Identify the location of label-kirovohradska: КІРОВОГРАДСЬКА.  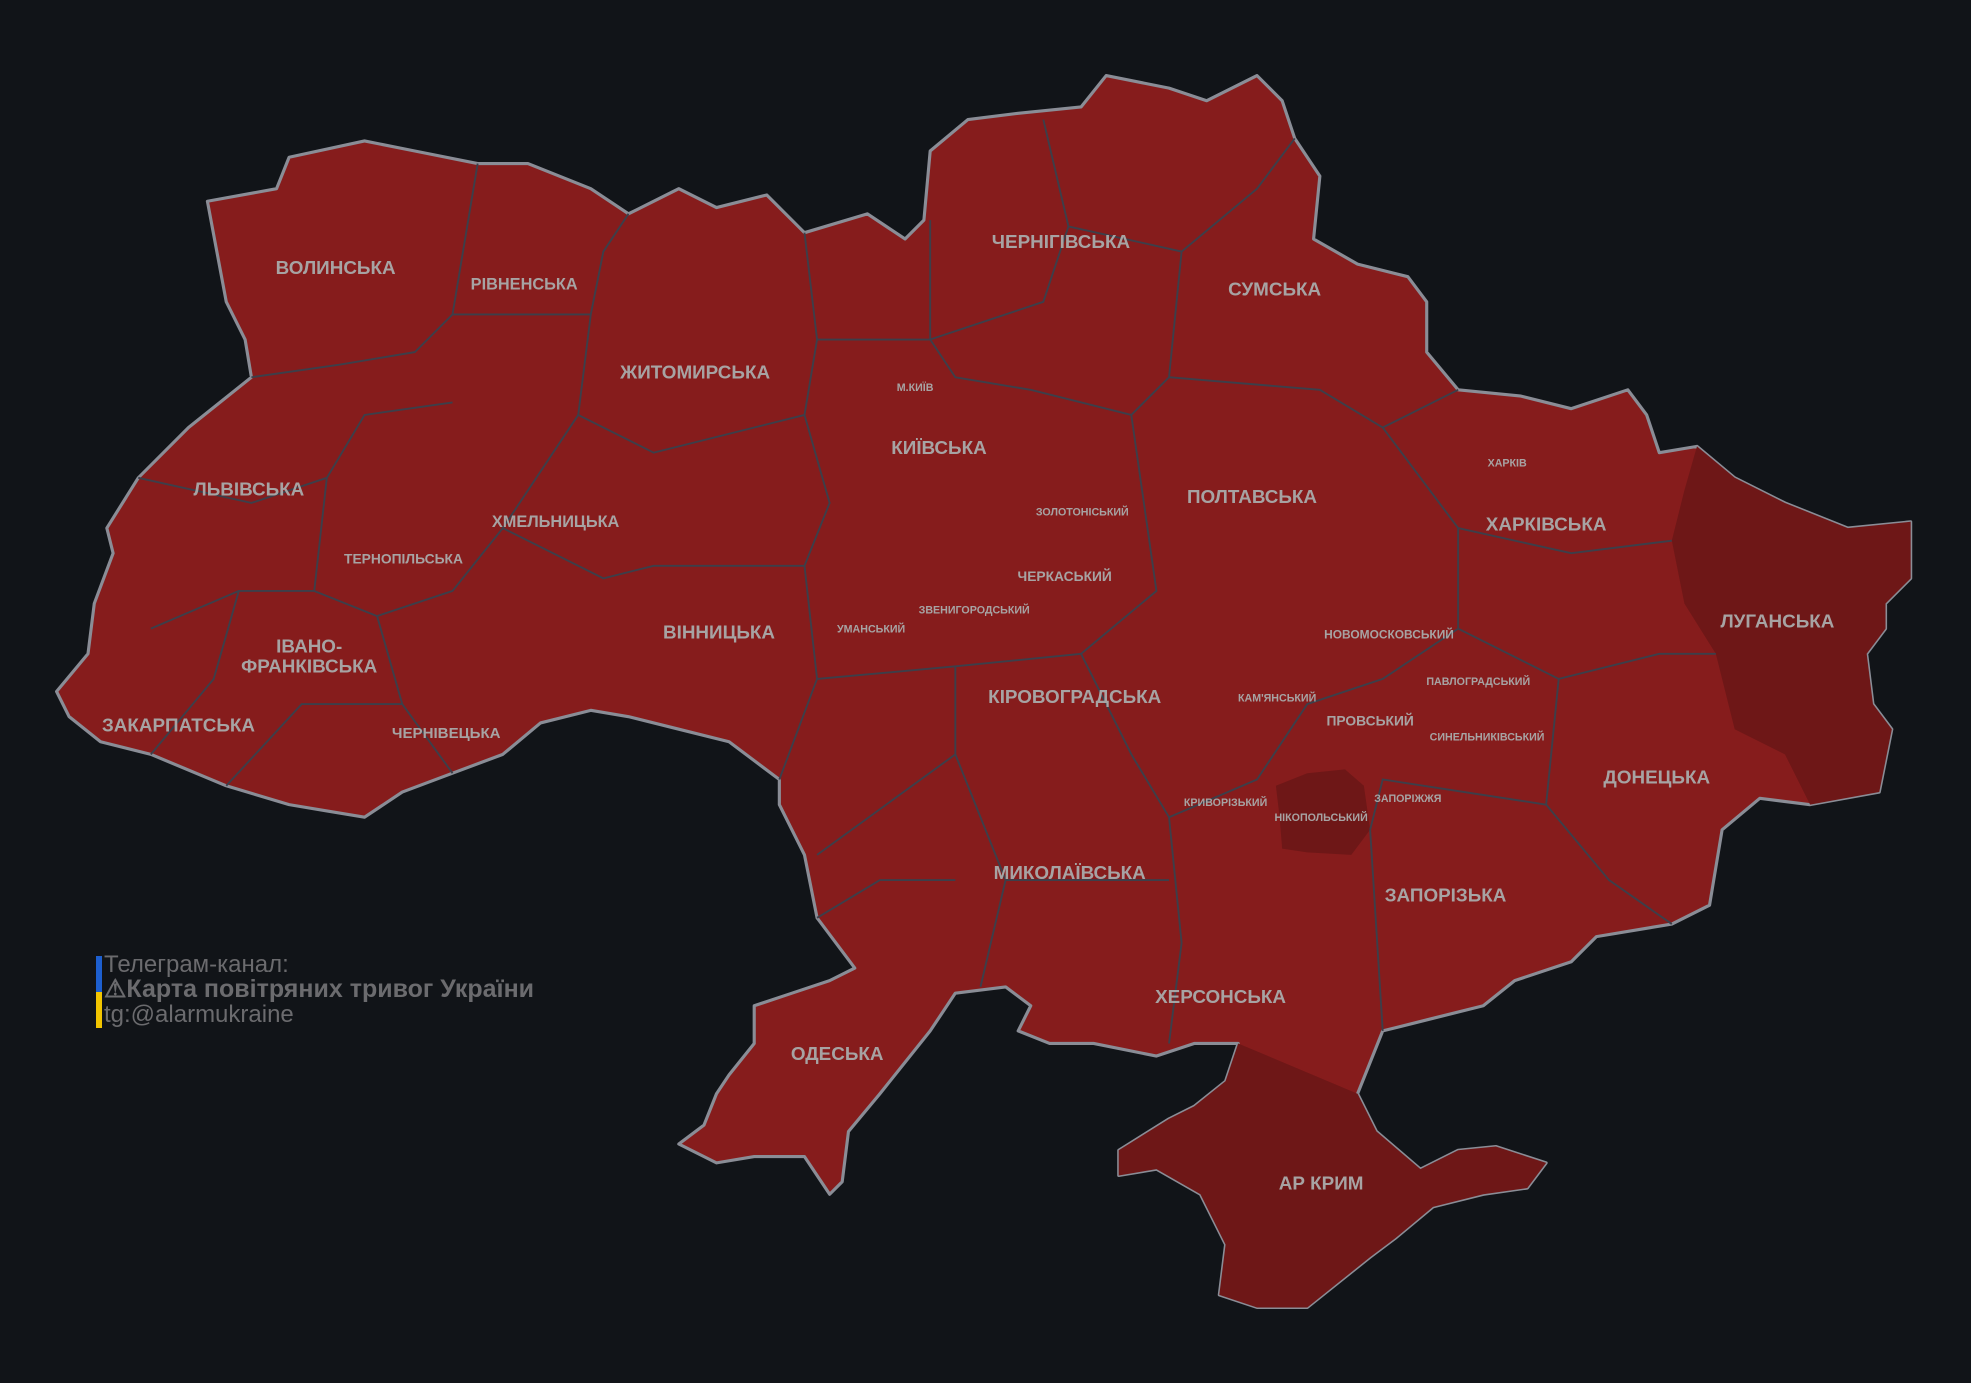
(1074, 696).